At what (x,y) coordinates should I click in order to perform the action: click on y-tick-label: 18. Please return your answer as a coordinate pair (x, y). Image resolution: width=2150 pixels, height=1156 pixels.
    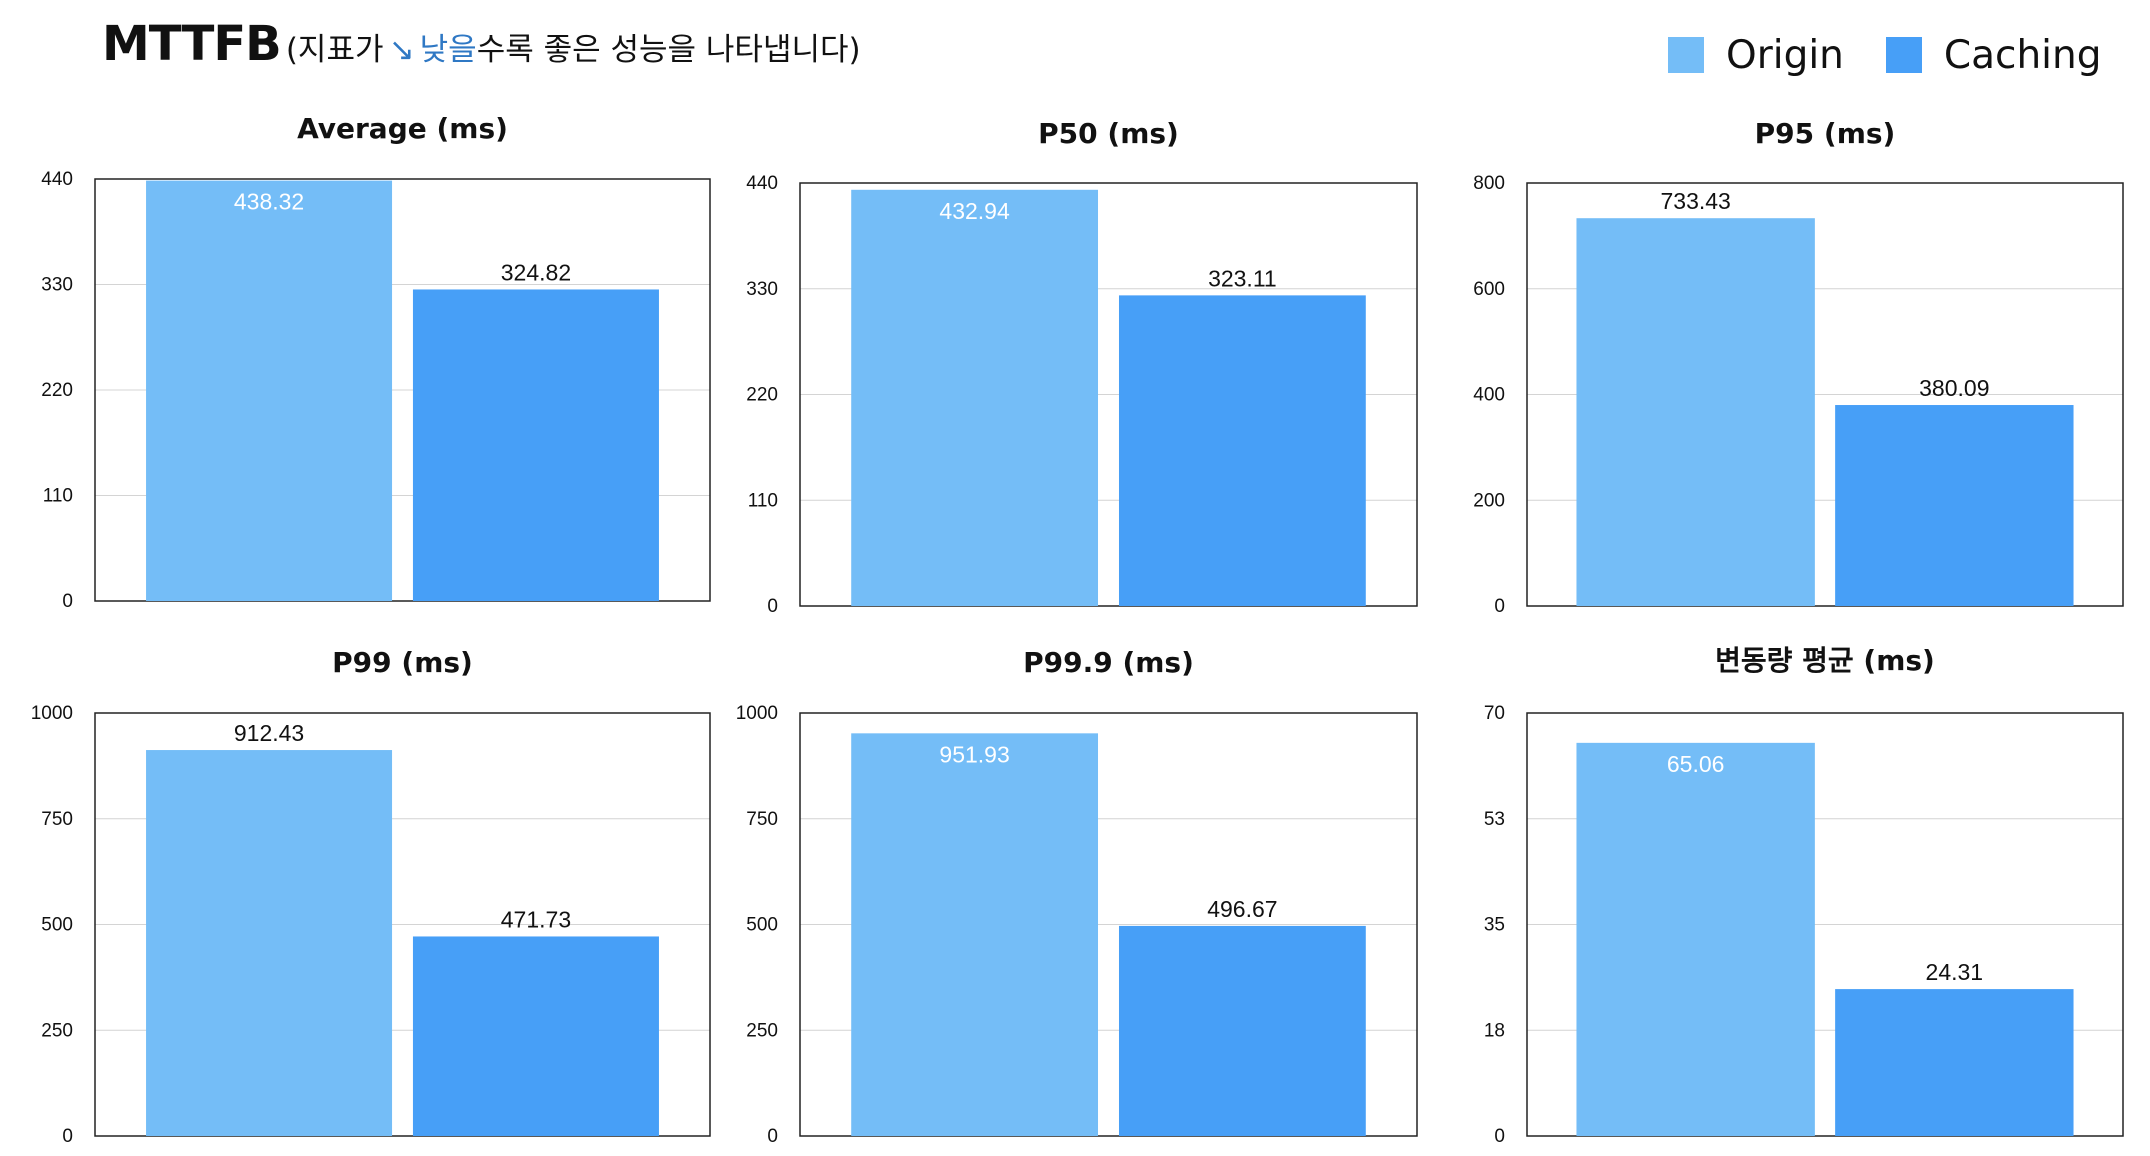
    Looking at the image, I should click on (1494, 1030).